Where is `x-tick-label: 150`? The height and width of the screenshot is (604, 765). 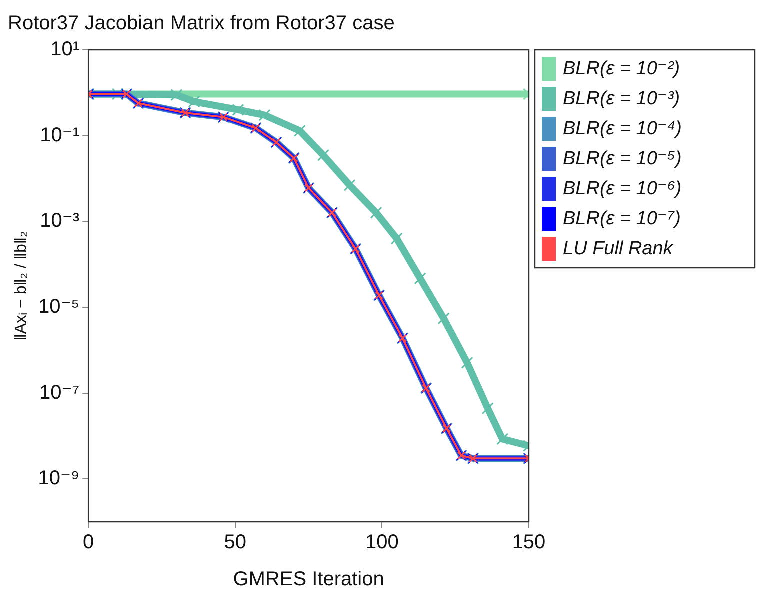 x-tick-label: 150 is located at coordinates (529, 543).